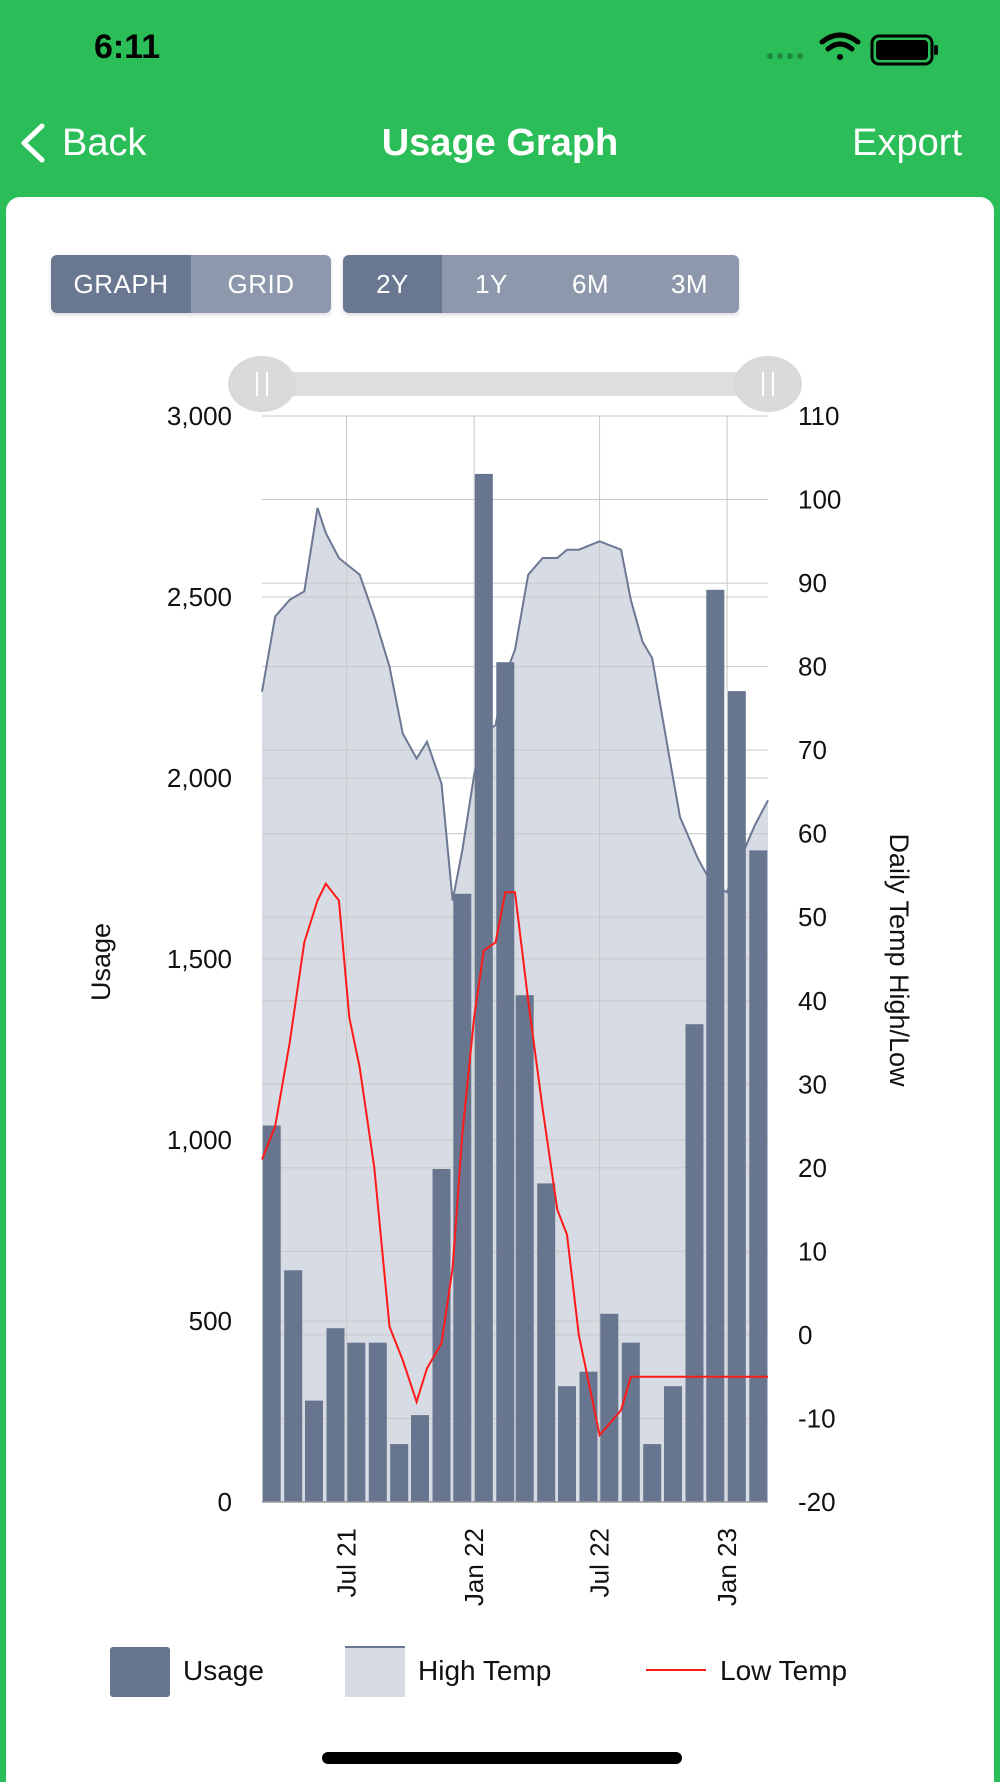 The height and width of the screenshot is (1782, 1000). I want to click on wifi-icon, so click(840, 46).